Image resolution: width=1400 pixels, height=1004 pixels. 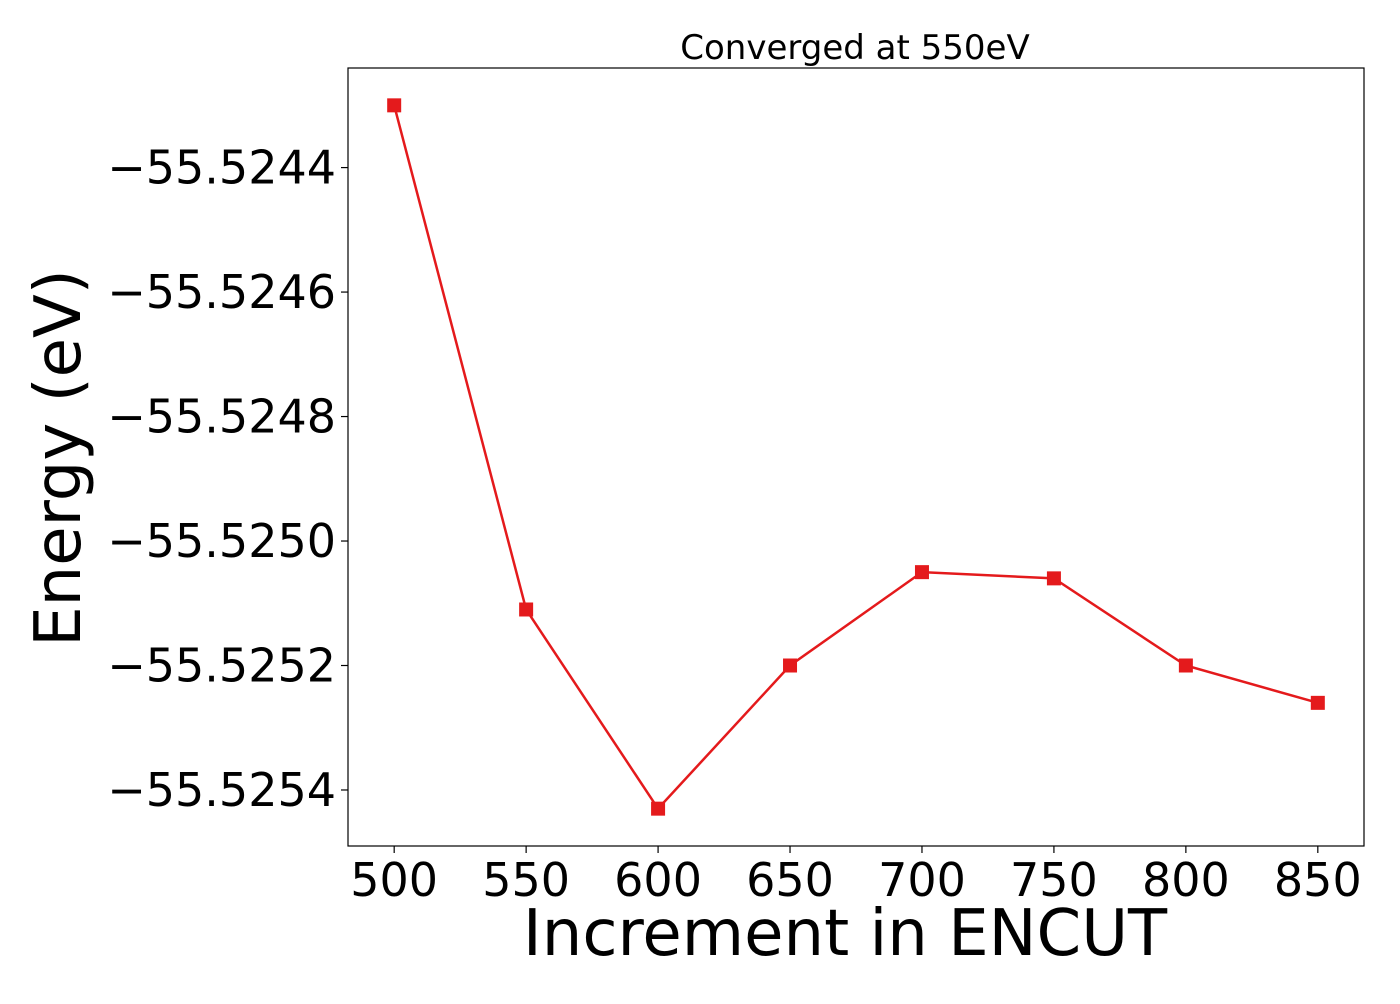 What do you see at coordinates (221, 292) in the screenshot?
I see `y-tick-label: −55.5246` at bounding box center [221, 292].